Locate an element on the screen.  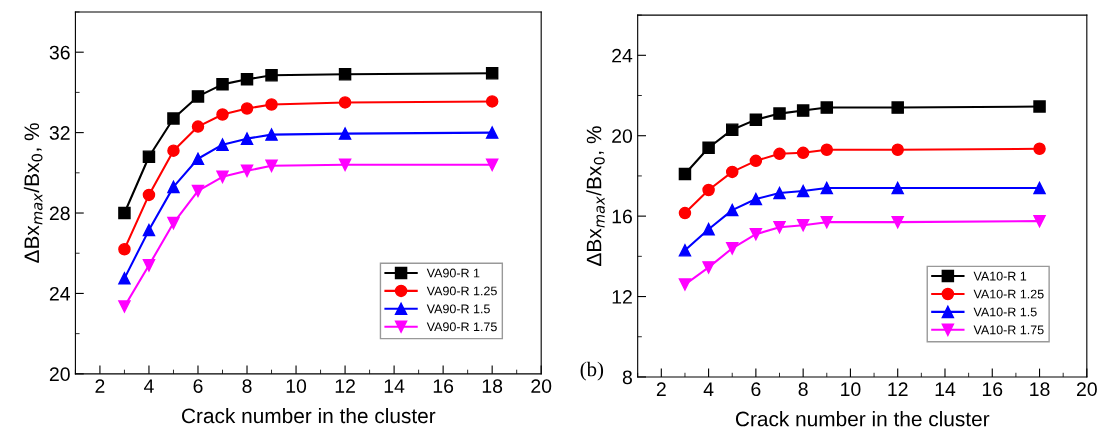
legend-label: VA10-R 1.5 is located at coordinates (1005, 312).